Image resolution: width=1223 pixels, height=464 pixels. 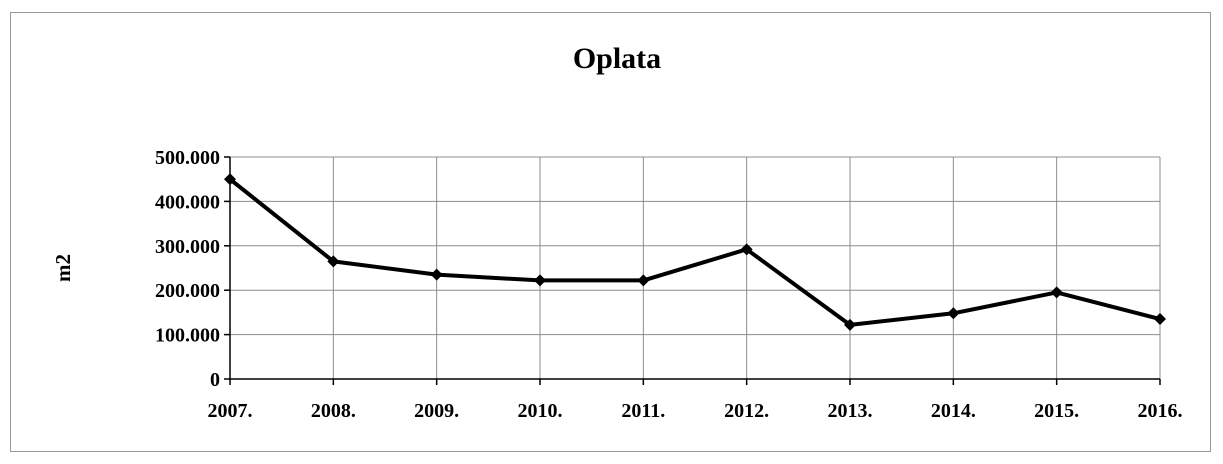 What do you see at coordinates (230, 411) in the screenshot?
I see `x-tick-label: 2007.` at bounding box center [230, 411].